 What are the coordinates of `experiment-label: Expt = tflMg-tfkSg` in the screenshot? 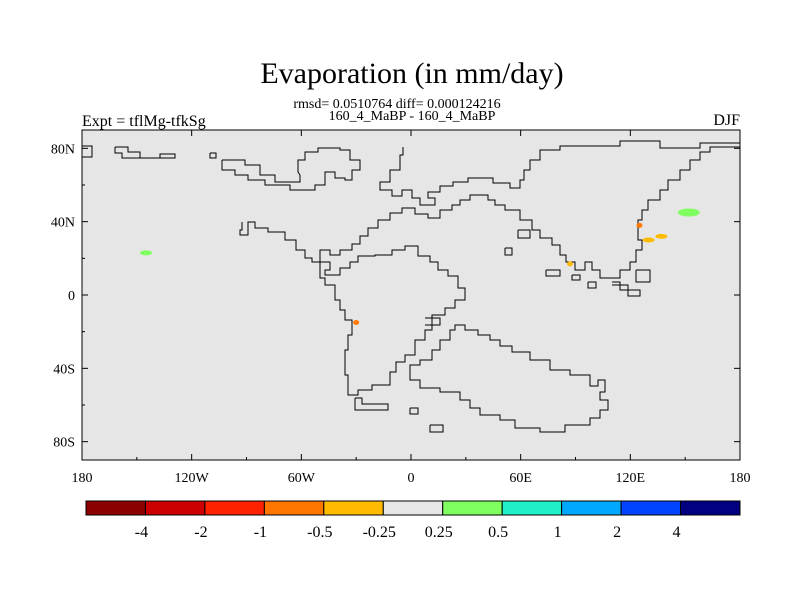 It's located at (144, 121).